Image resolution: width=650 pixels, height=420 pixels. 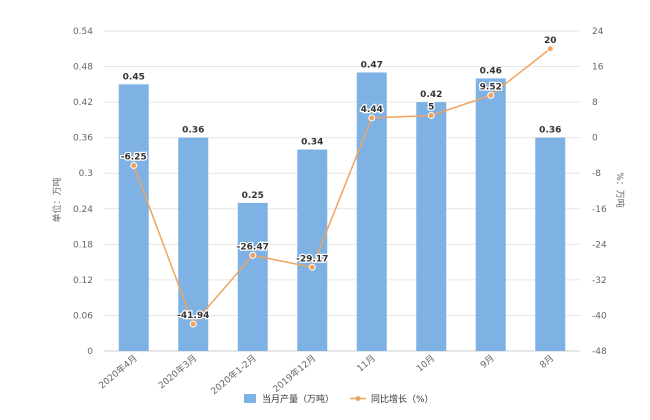 I want to click on y-right-tick-label: -32, so click(x=599, y=281).